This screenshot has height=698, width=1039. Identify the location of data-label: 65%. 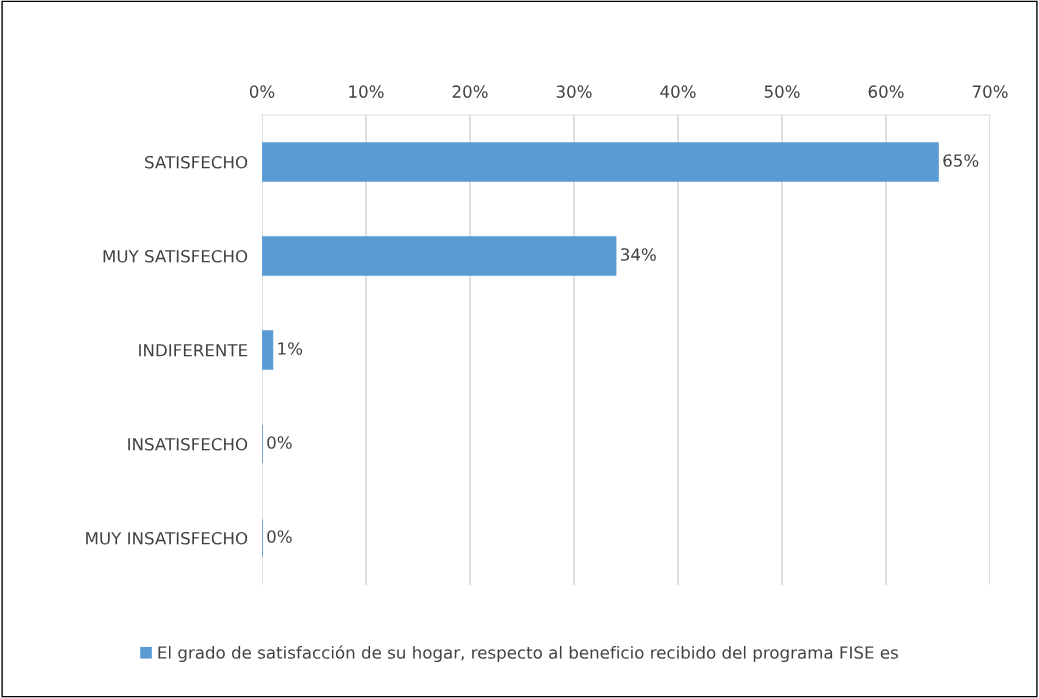
(961, 160).